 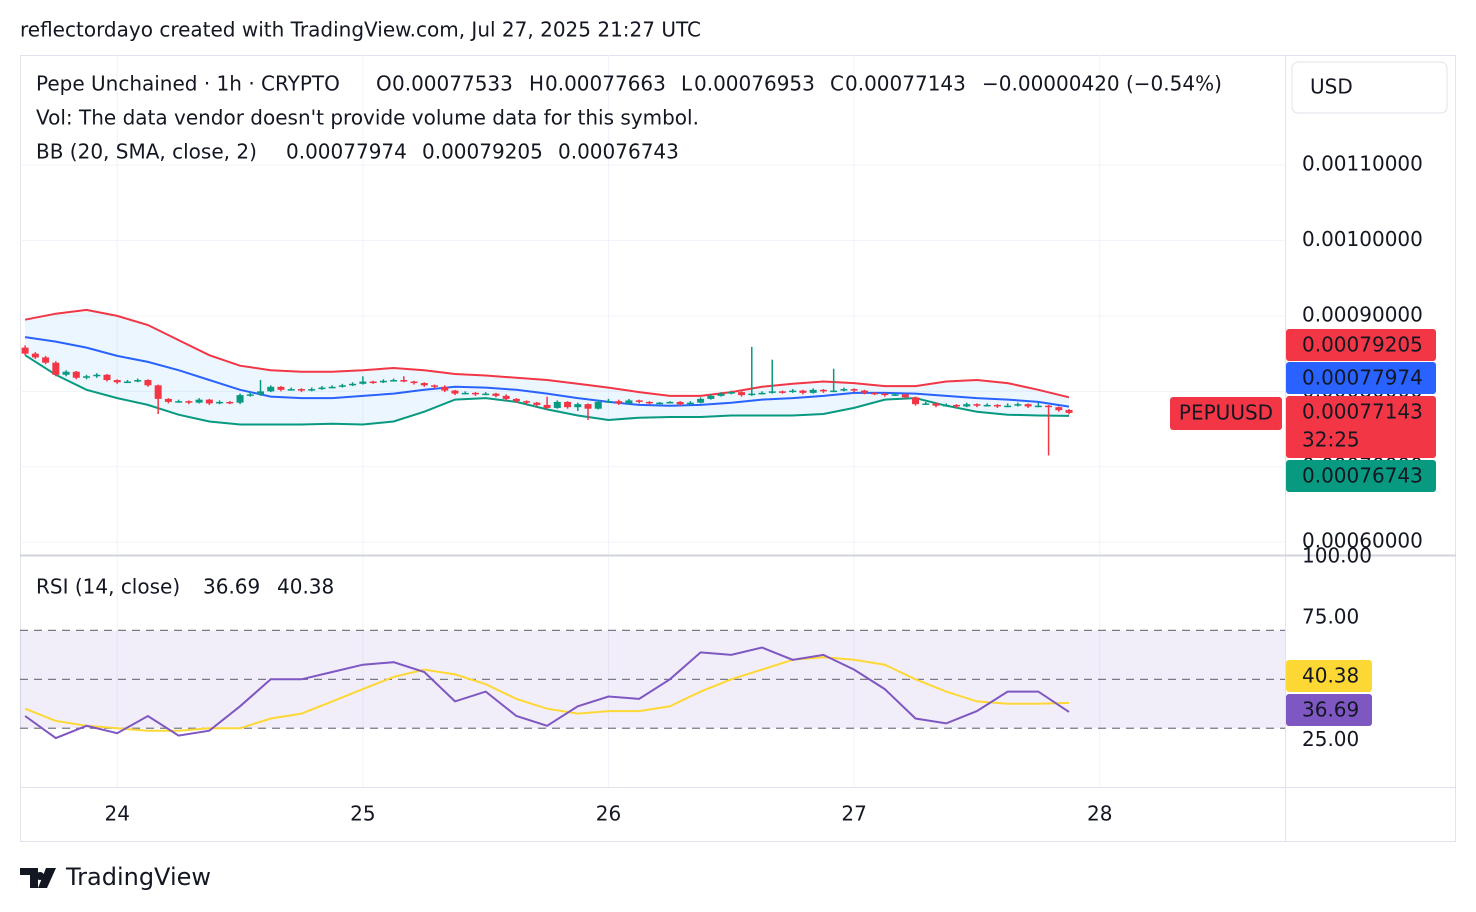 I want to click on bb-value: 0.00077974, so click(x=346, y=152).